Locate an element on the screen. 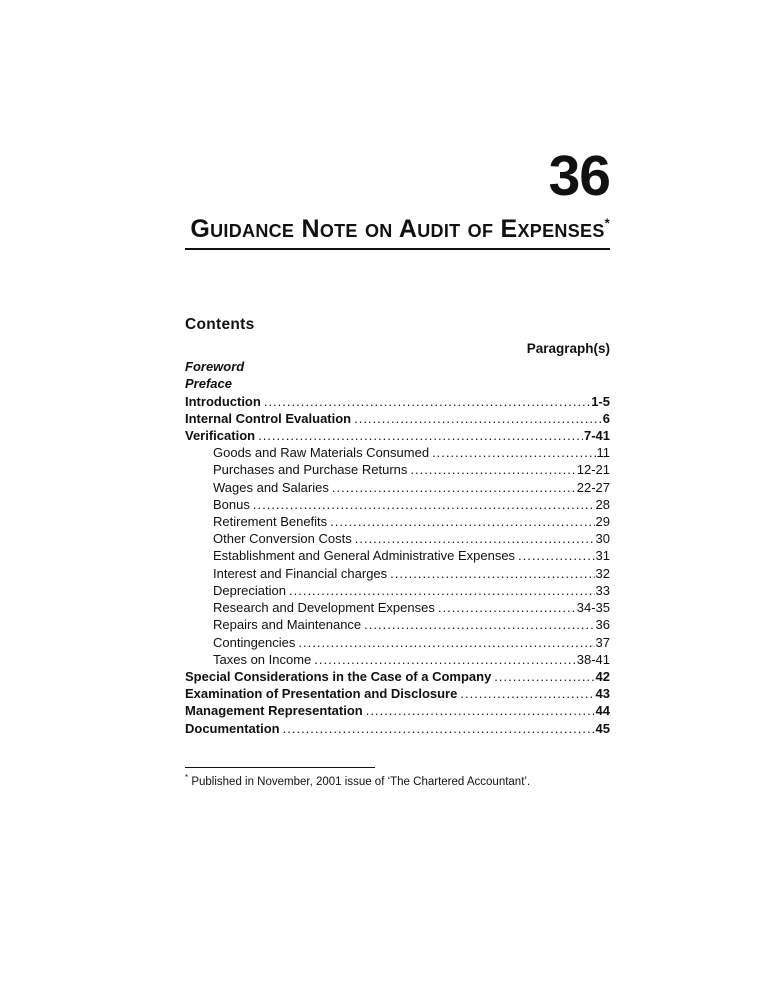 The width and height of the screenshot is (768, 994). toc-entry-label: Contingencies is located at coordinates (254, 642).